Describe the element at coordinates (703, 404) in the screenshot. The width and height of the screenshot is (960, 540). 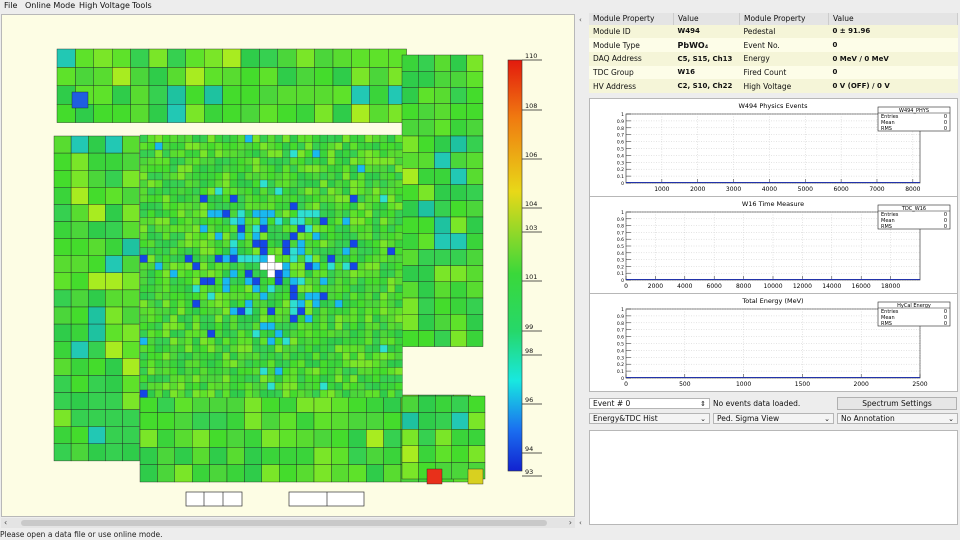
I see `spin-arrows-icon: ⇕` at that location.